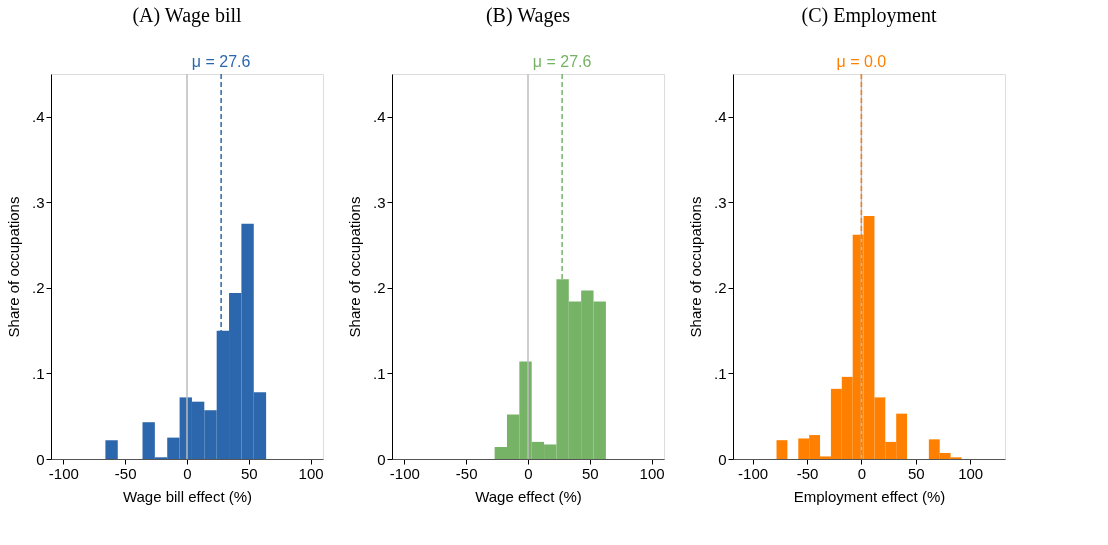 The height and width of the screenshot is (545, 1108). I want to click on x-axis-title: Employment effect (%), so click(869, 496).